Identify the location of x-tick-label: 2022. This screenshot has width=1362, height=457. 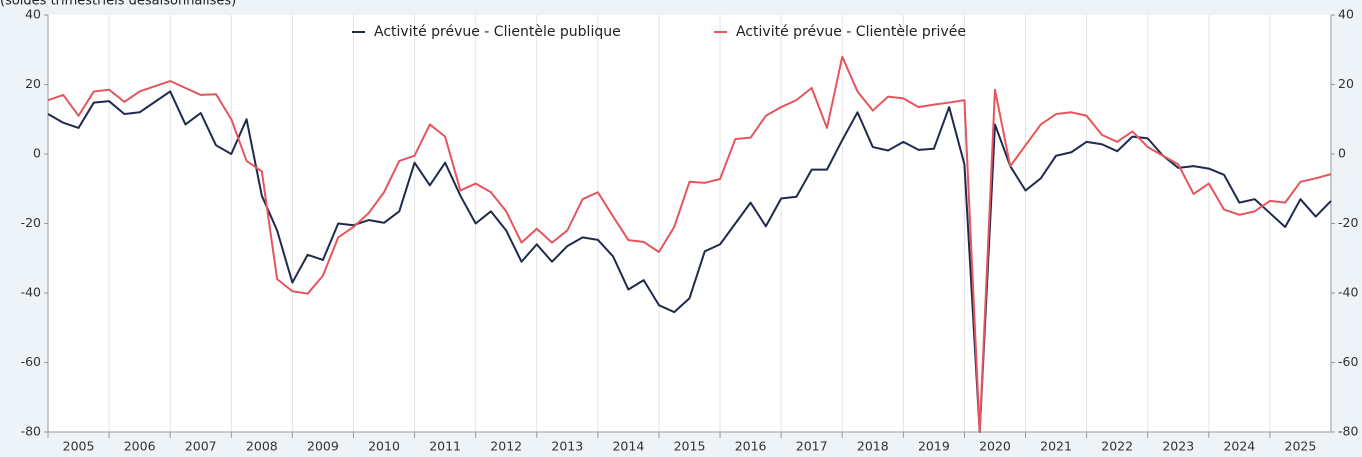
(1117, 446).